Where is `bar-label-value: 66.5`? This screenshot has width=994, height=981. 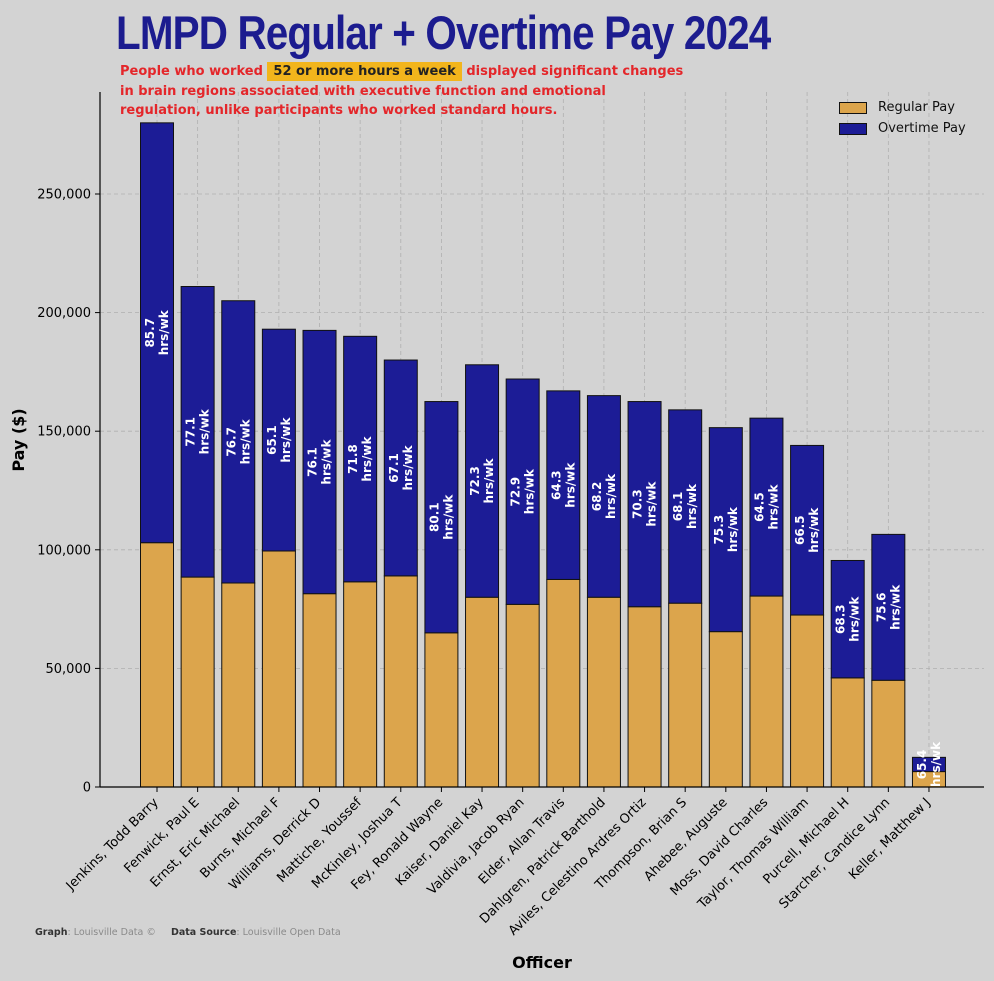 bar-label-value: 66.5 is located at coordinates (800, 530).